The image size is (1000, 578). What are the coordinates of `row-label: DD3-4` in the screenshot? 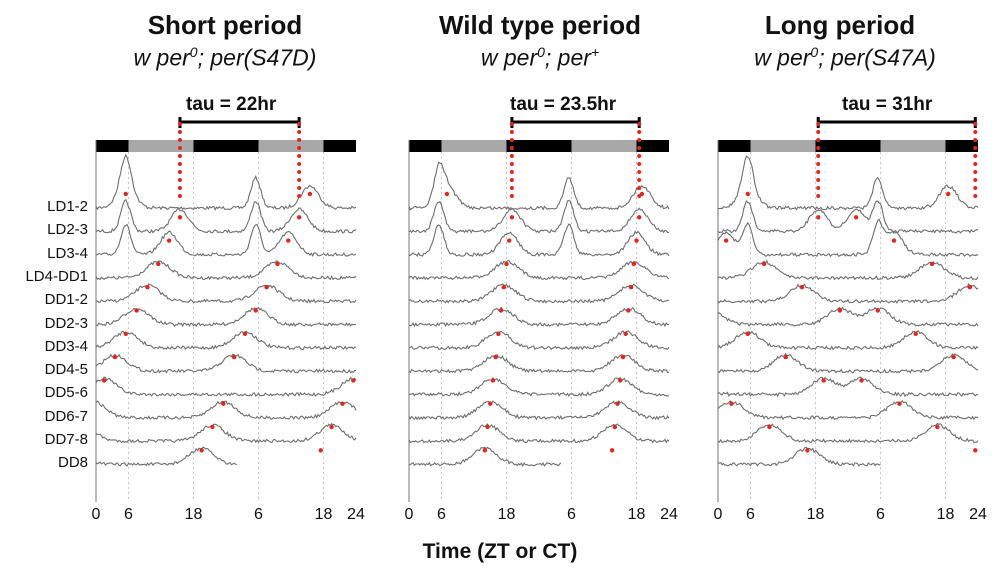 It's located at (66, 346).